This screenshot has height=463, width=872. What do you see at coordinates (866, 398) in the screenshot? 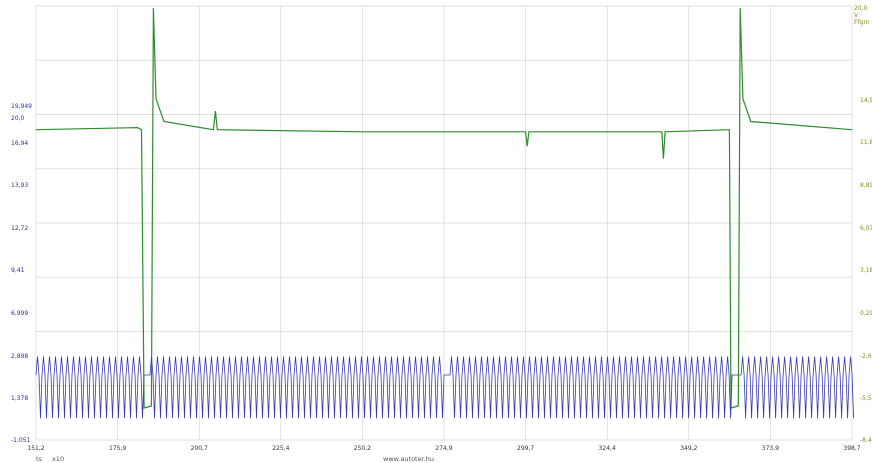
I see `right-tick-label: -5,51` at bounding box center [866, 398].